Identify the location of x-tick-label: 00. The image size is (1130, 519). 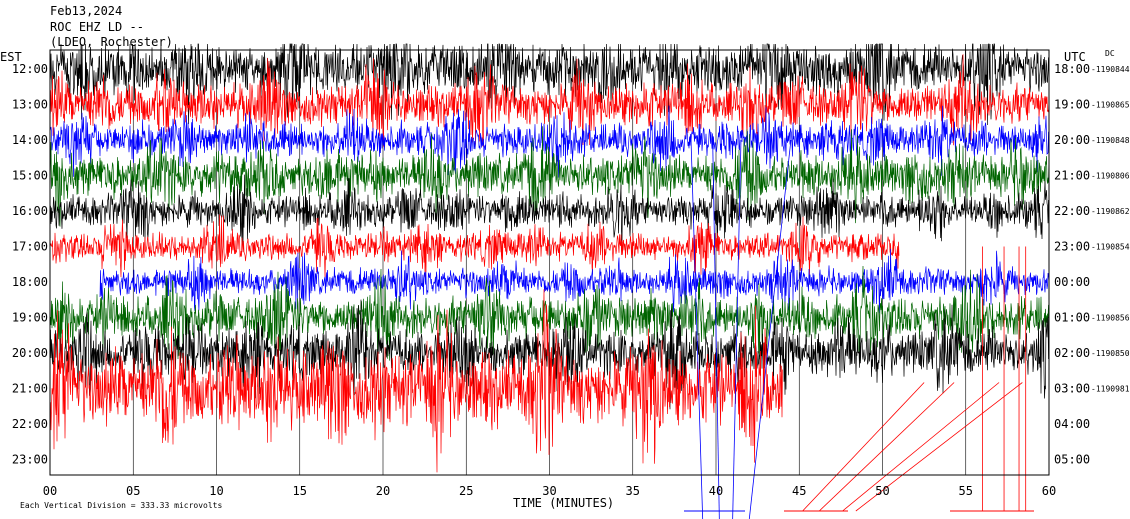
(50, 491).